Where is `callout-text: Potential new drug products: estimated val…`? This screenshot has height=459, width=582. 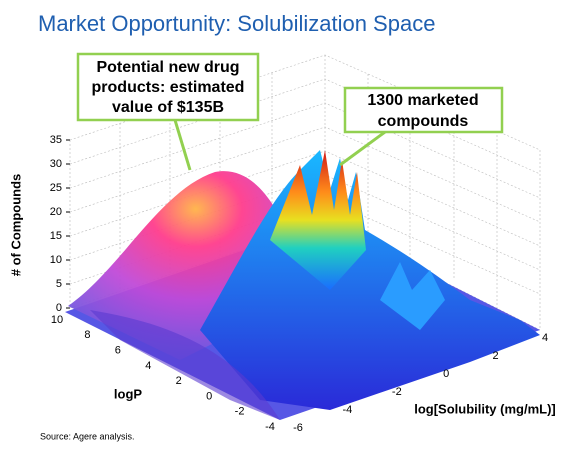 callout-text: Potential new drug products: estimated val… is located at coordinates (168, 87).